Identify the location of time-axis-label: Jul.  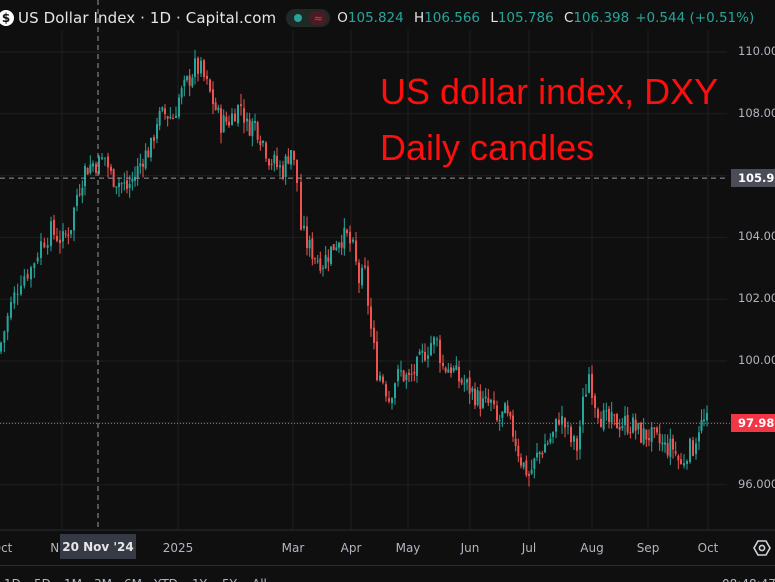
(529, 548).